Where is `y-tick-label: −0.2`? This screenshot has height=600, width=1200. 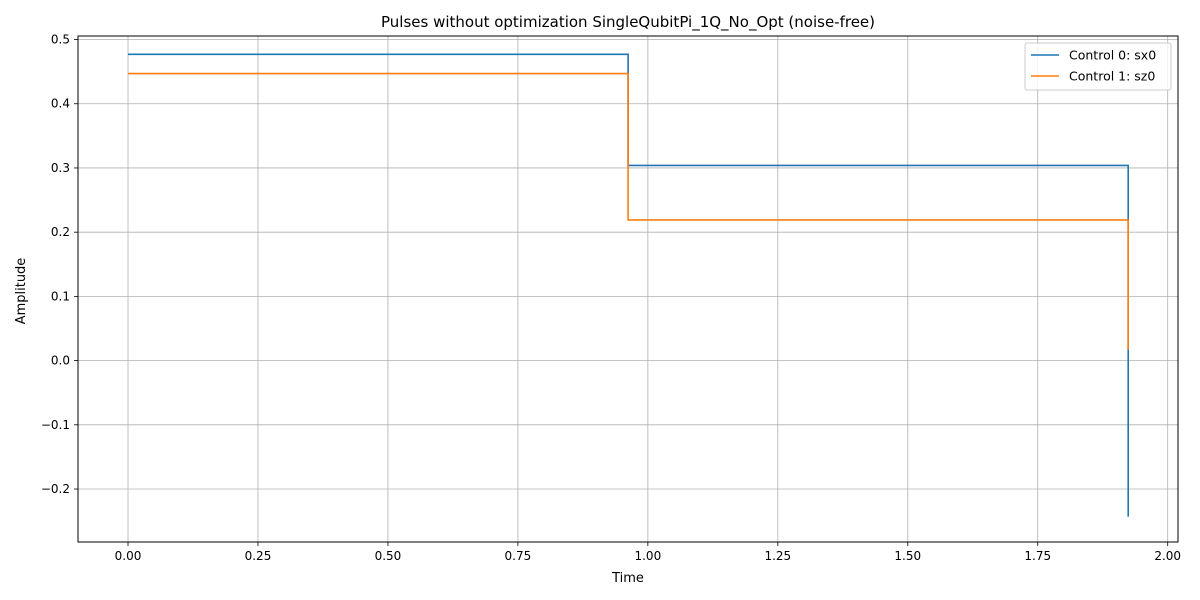 y-tick-label: −0.2 is located at coordinates (55, 489).